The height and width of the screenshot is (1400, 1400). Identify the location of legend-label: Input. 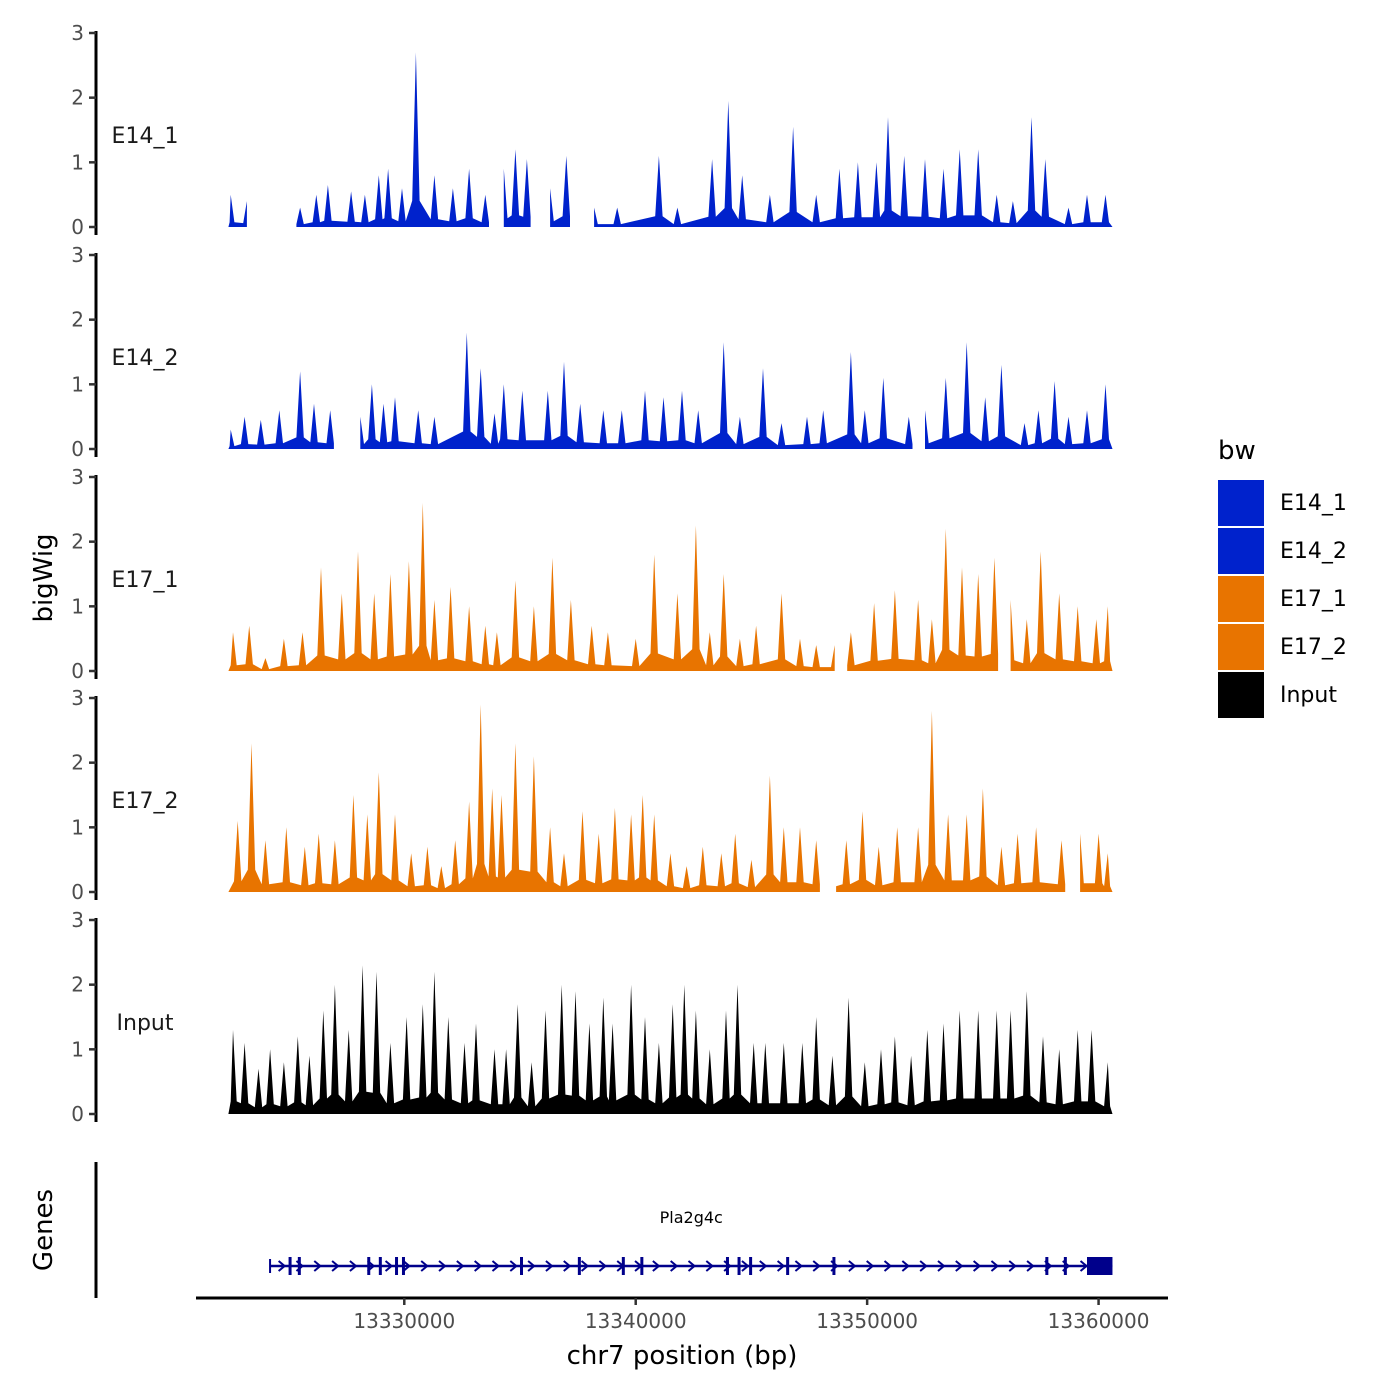
(1308, 695).